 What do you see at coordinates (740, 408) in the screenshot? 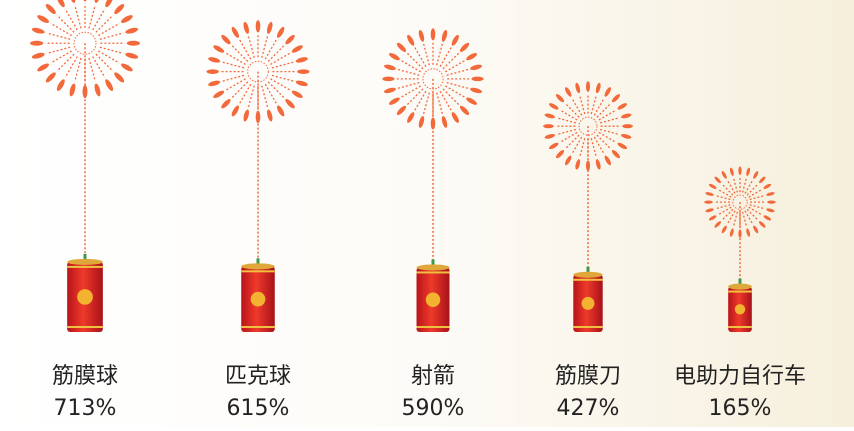
I see `value-label: 165%` at bounding box center [740, 408].